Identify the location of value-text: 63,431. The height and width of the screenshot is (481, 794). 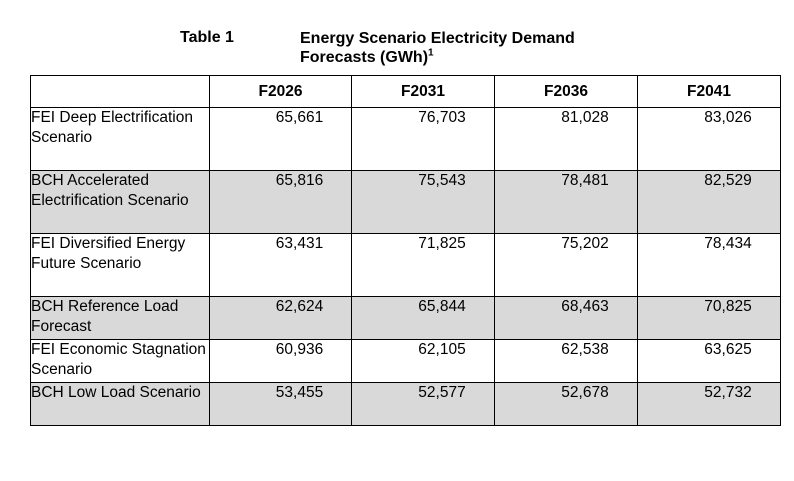
(299, 243).